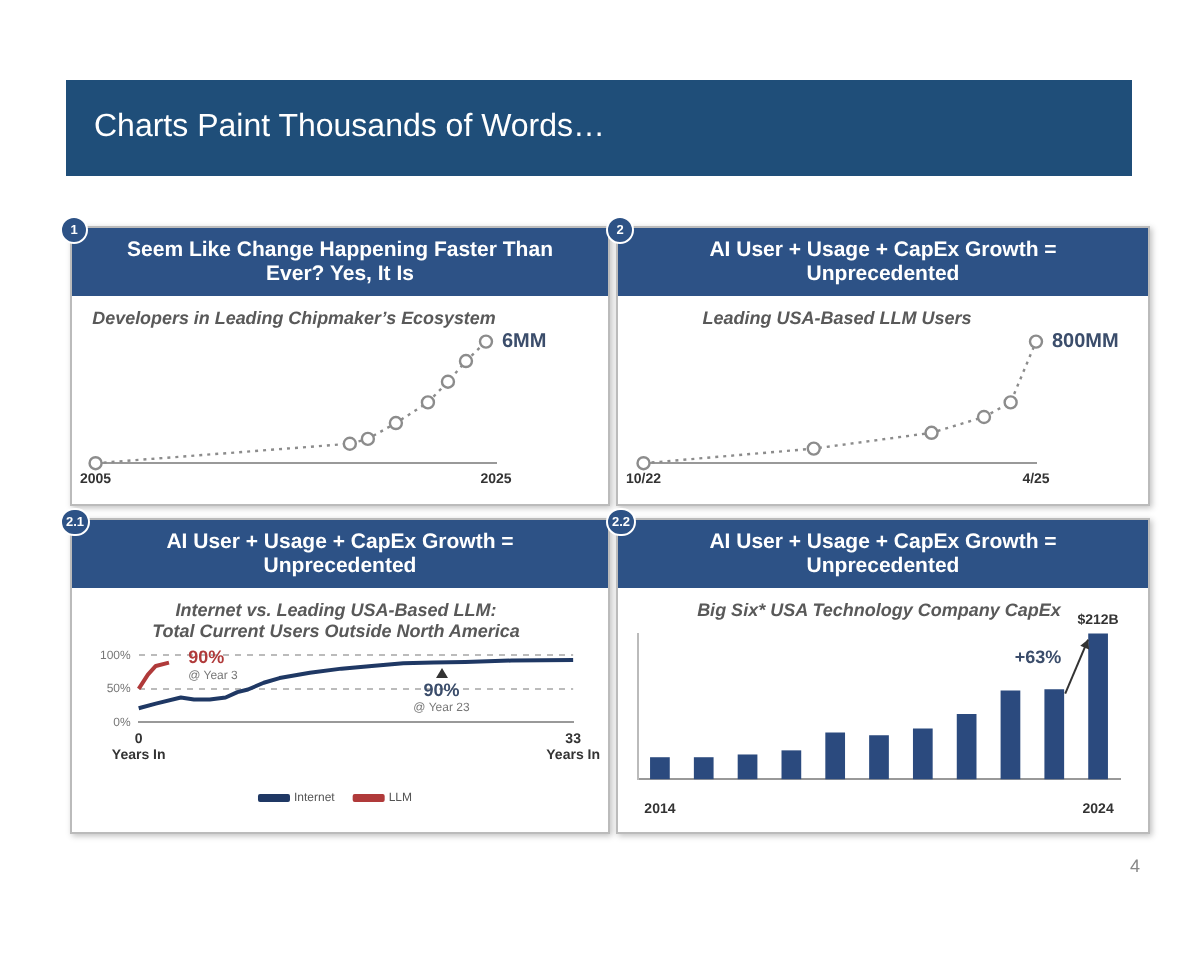 This screenshot has width=1200, height=960. Describe the element at coordinates (336, 620) in the screenshot. I see `chart-subtitle: Internet vs. Leading USA-Based LLM: Total Current Users Outside North America` at that location.